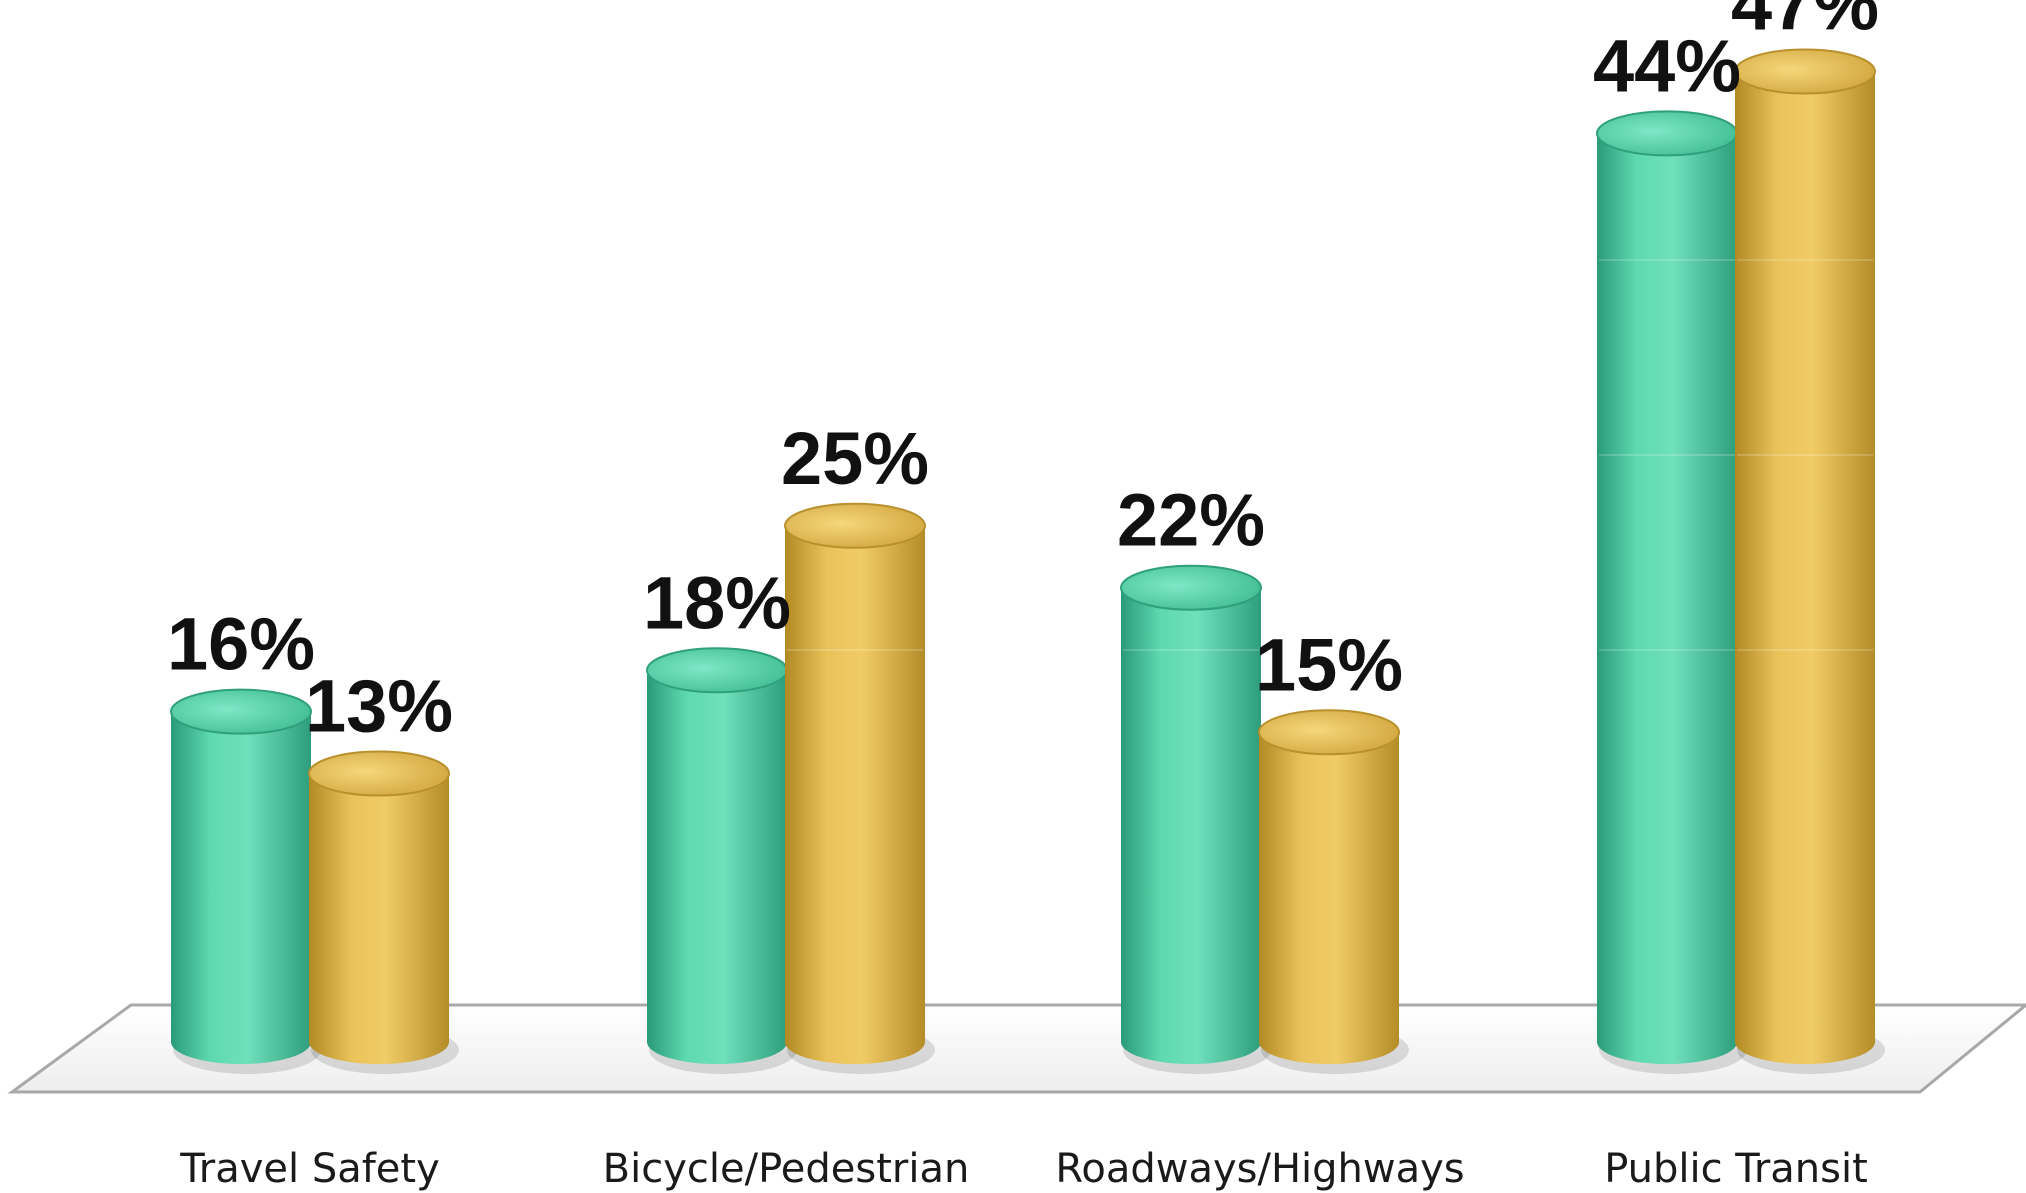  I want to click on data-label-gold-3: 15%, so click(1329, 664).